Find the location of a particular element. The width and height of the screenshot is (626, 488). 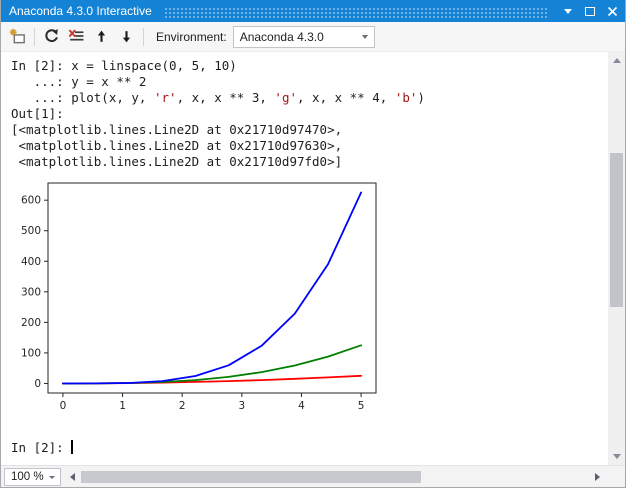

maximize-button is located at coordinates (590, 11).